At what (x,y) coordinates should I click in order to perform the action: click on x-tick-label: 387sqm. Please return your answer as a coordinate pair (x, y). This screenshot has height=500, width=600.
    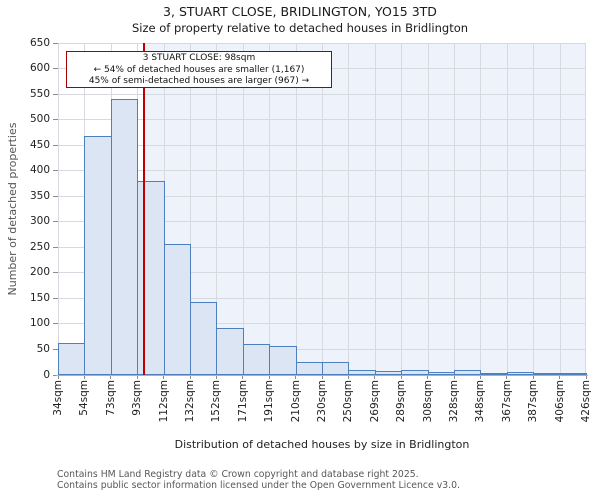
    Looking at the image, I should click on (533, 401).